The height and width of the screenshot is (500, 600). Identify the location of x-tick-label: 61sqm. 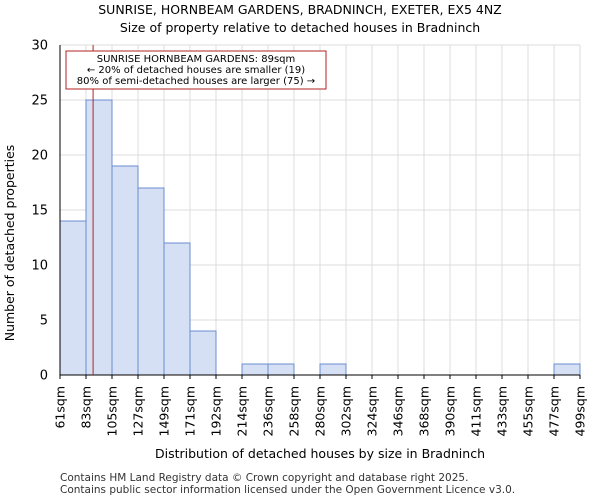
(60, 407).